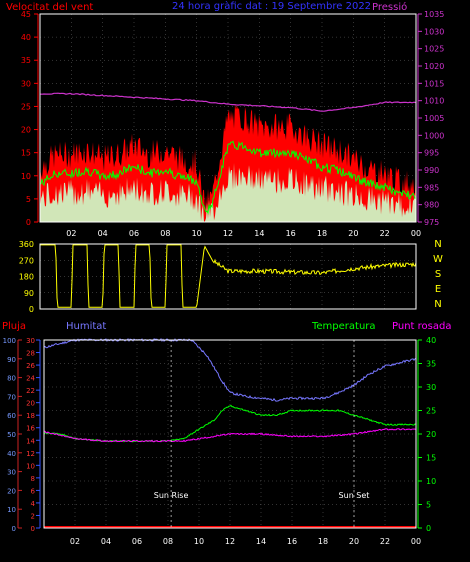 The height and width of the screenshot is (562, 470). Describe the element at coordinates (428, 528) in the screenshot. I see `temperature-axis-label: 0` at that location.